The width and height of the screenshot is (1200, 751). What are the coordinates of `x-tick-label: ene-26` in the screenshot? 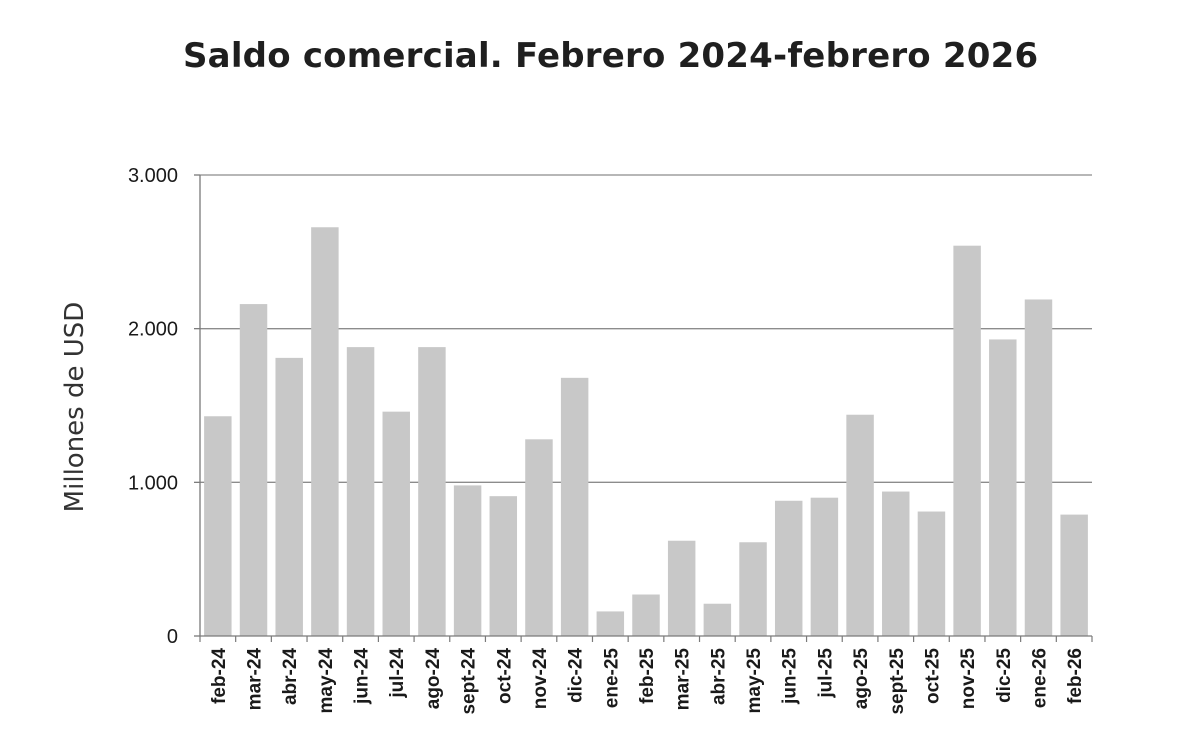 It's located at (1039, 678).